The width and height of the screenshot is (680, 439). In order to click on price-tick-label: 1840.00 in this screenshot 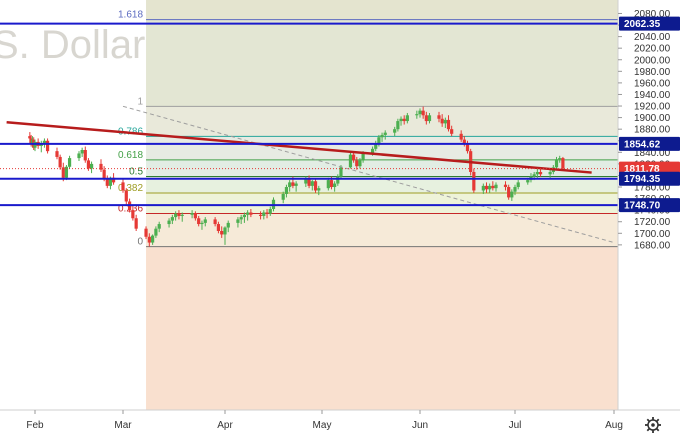, I will do `click(652, 153)`.